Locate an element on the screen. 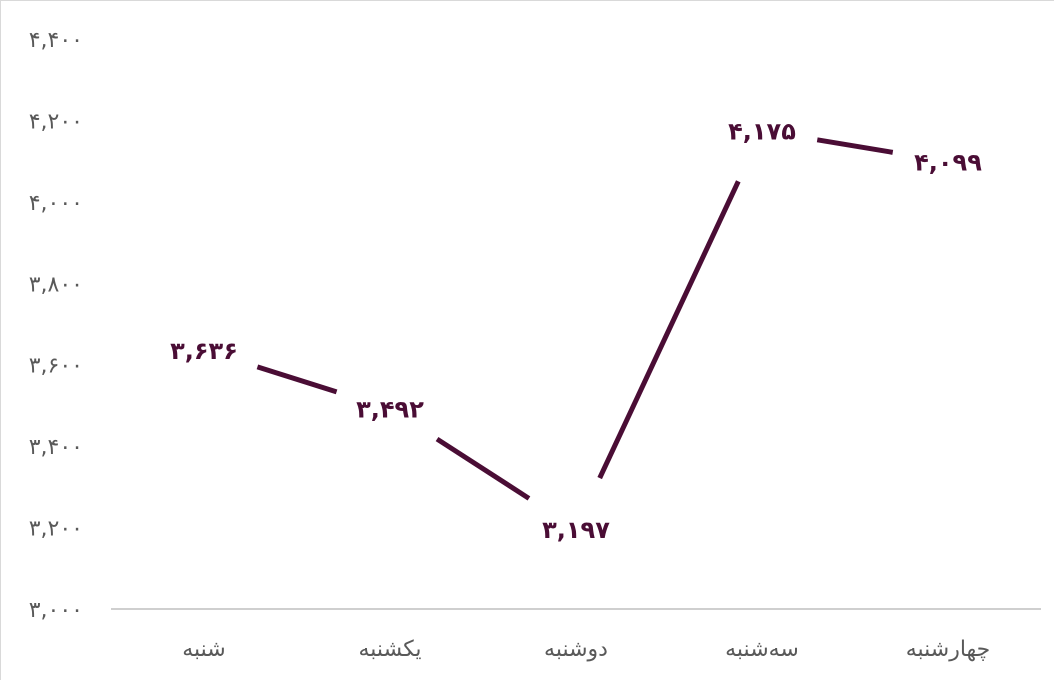  x-category-label: چهارشنبه is located at coordinates (948, 649).